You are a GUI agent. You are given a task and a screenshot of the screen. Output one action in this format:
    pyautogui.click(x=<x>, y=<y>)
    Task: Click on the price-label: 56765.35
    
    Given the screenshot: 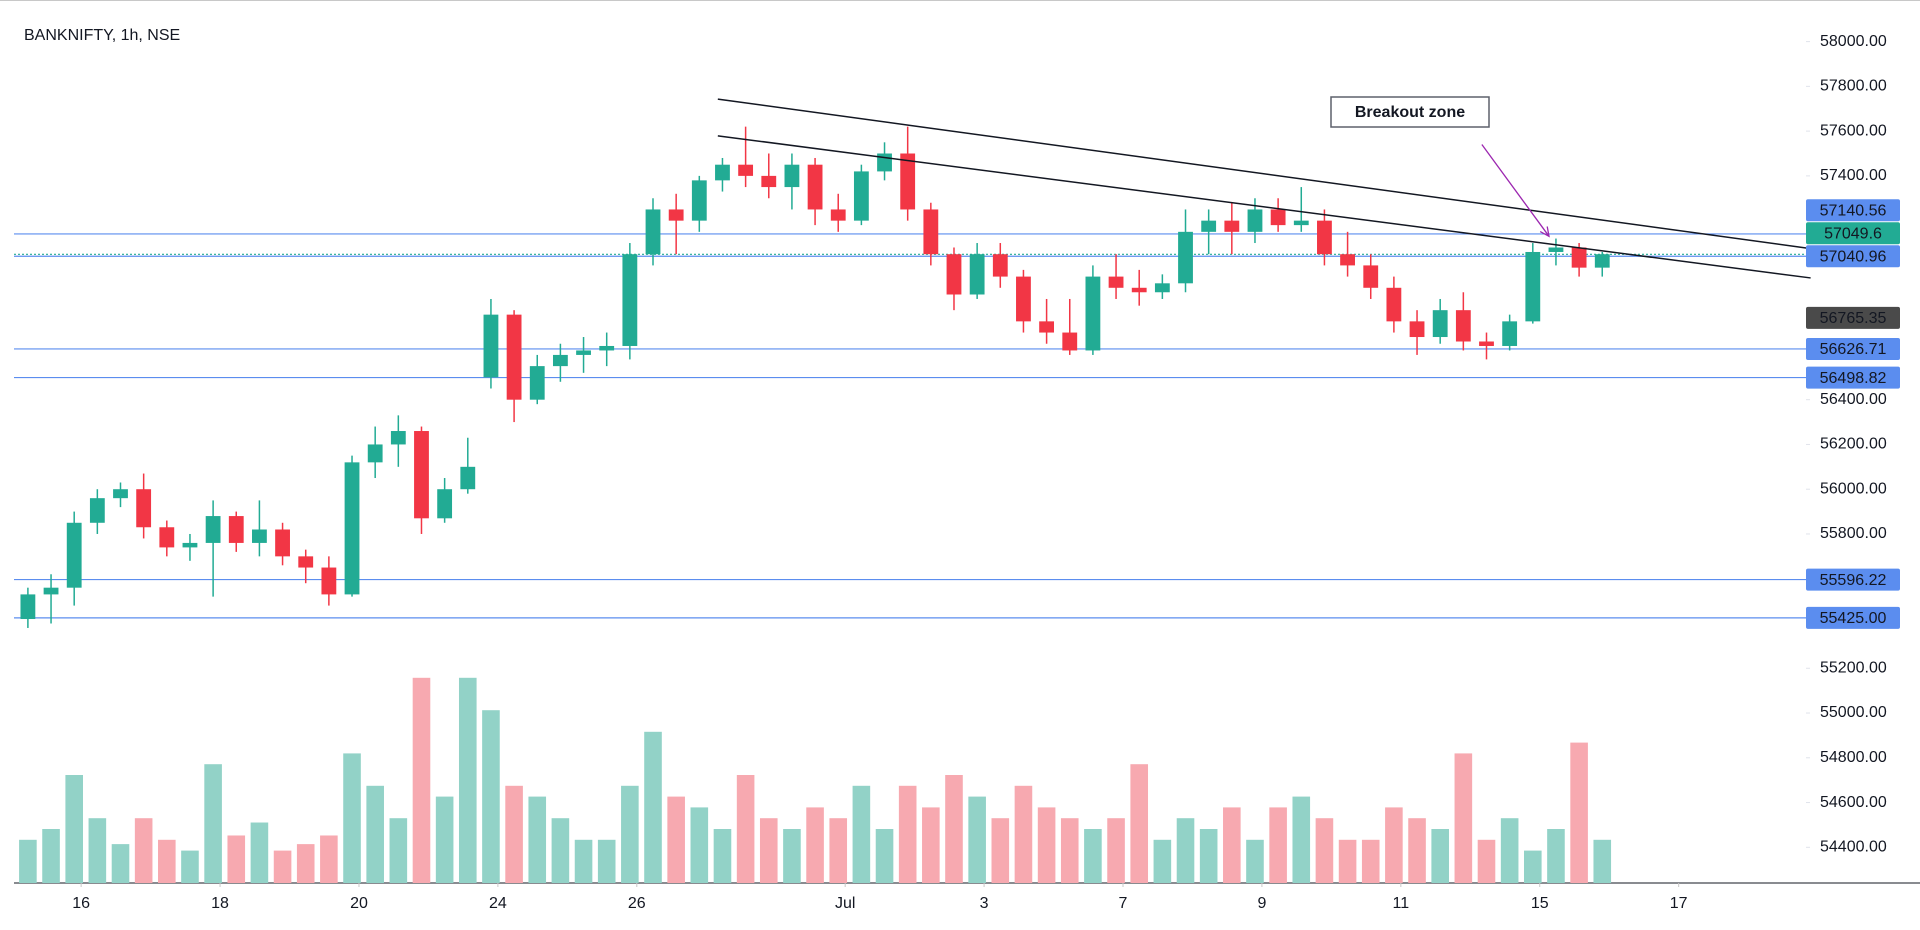 What is the action you would take?
    pyautogui.click(x=1853, y=318)
    